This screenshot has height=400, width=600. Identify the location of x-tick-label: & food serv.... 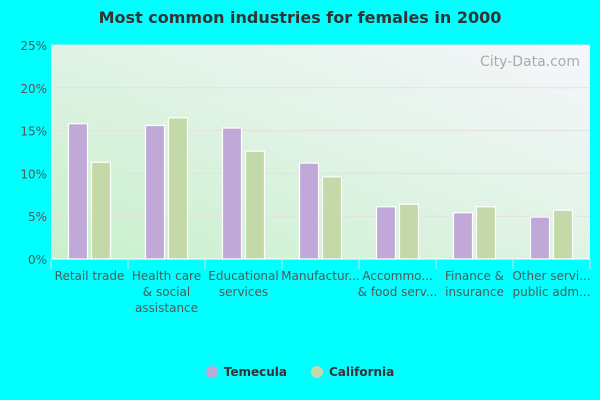
(398, 292).